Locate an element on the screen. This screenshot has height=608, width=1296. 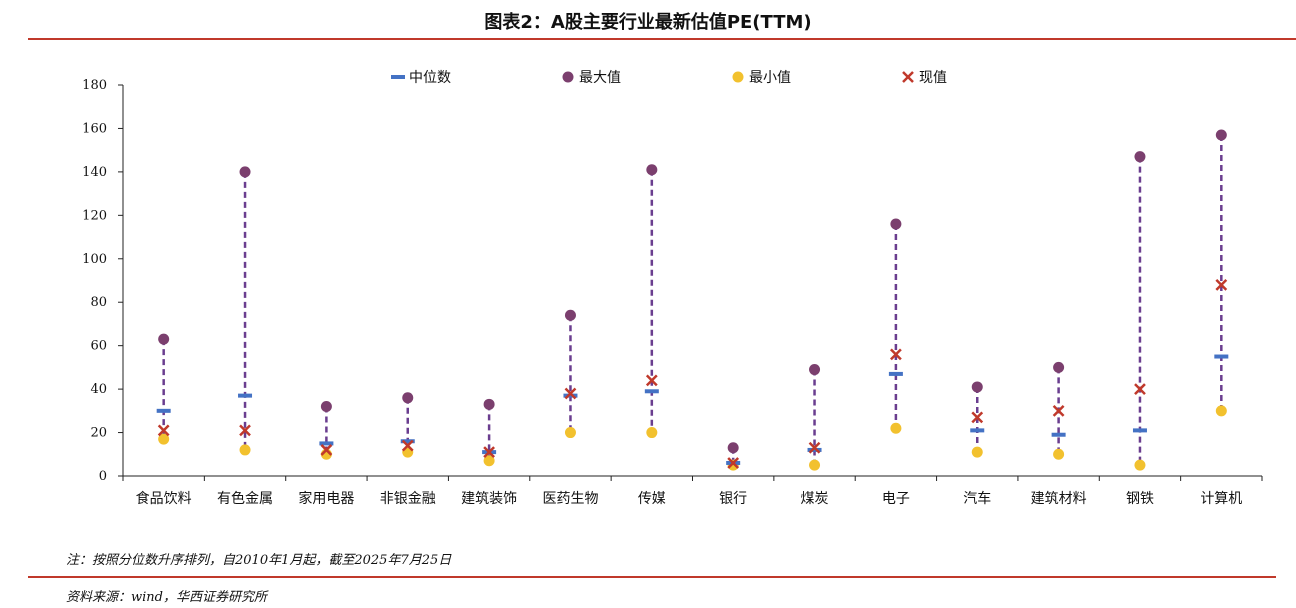
y-tick-label: 120 is located at coordinates (94, 215).